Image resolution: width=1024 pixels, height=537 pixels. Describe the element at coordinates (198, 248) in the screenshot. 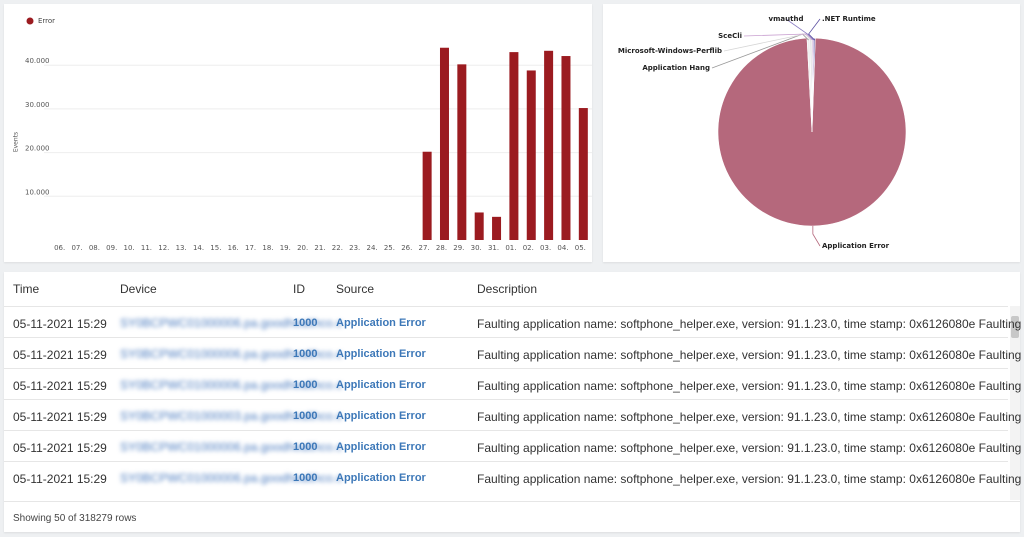

I see `x-tick-label: 14.` at that location.